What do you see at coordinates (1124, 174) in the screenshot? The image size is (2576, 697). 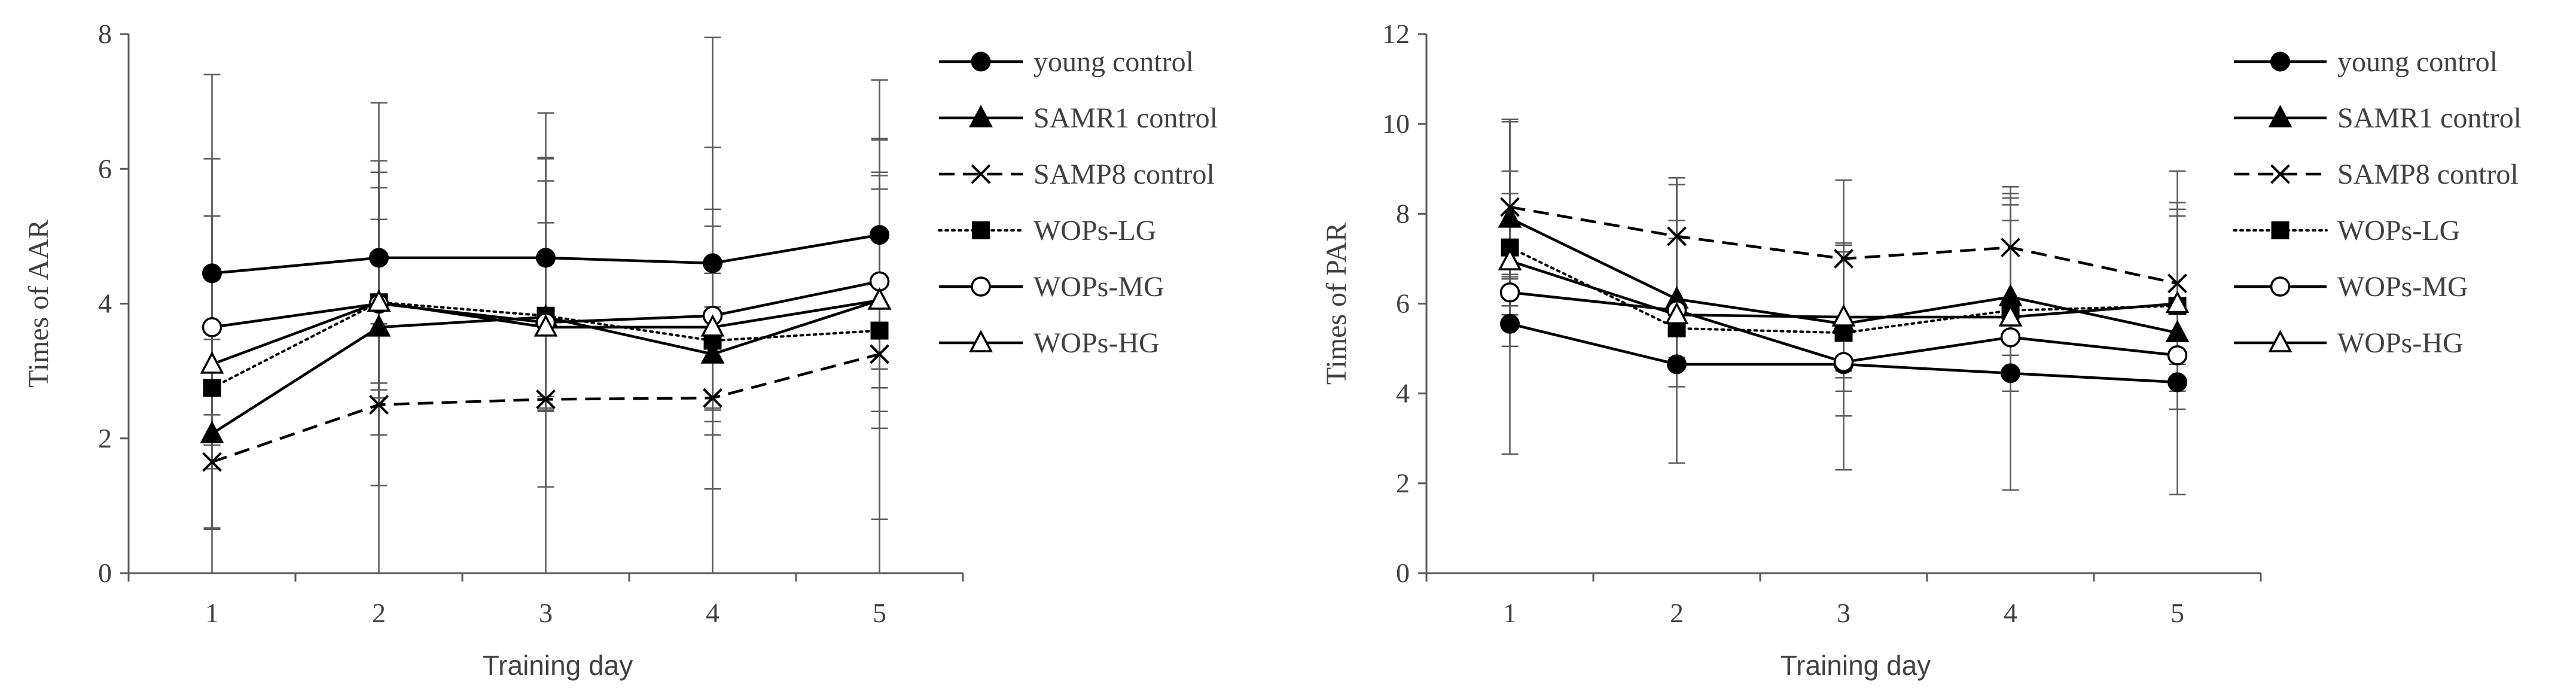 I see `legend-label: SAMP8 control` at bounding box center [1124, 174].